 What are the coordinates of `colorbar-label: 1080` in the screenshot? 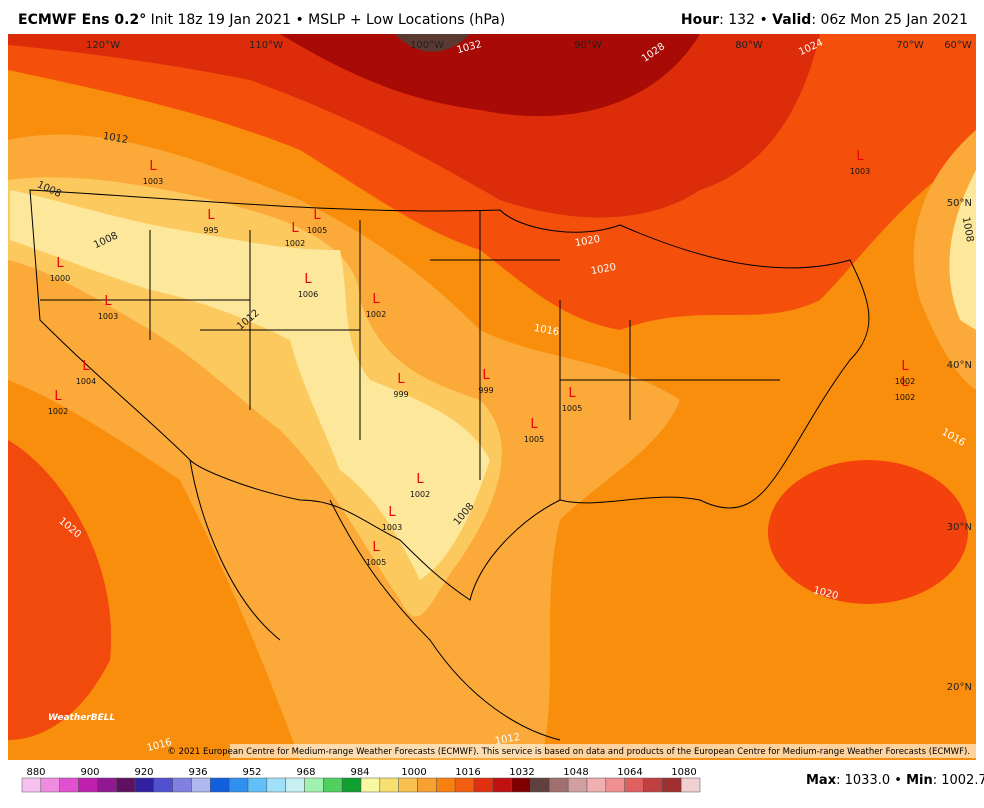 It's located at (683, 772).